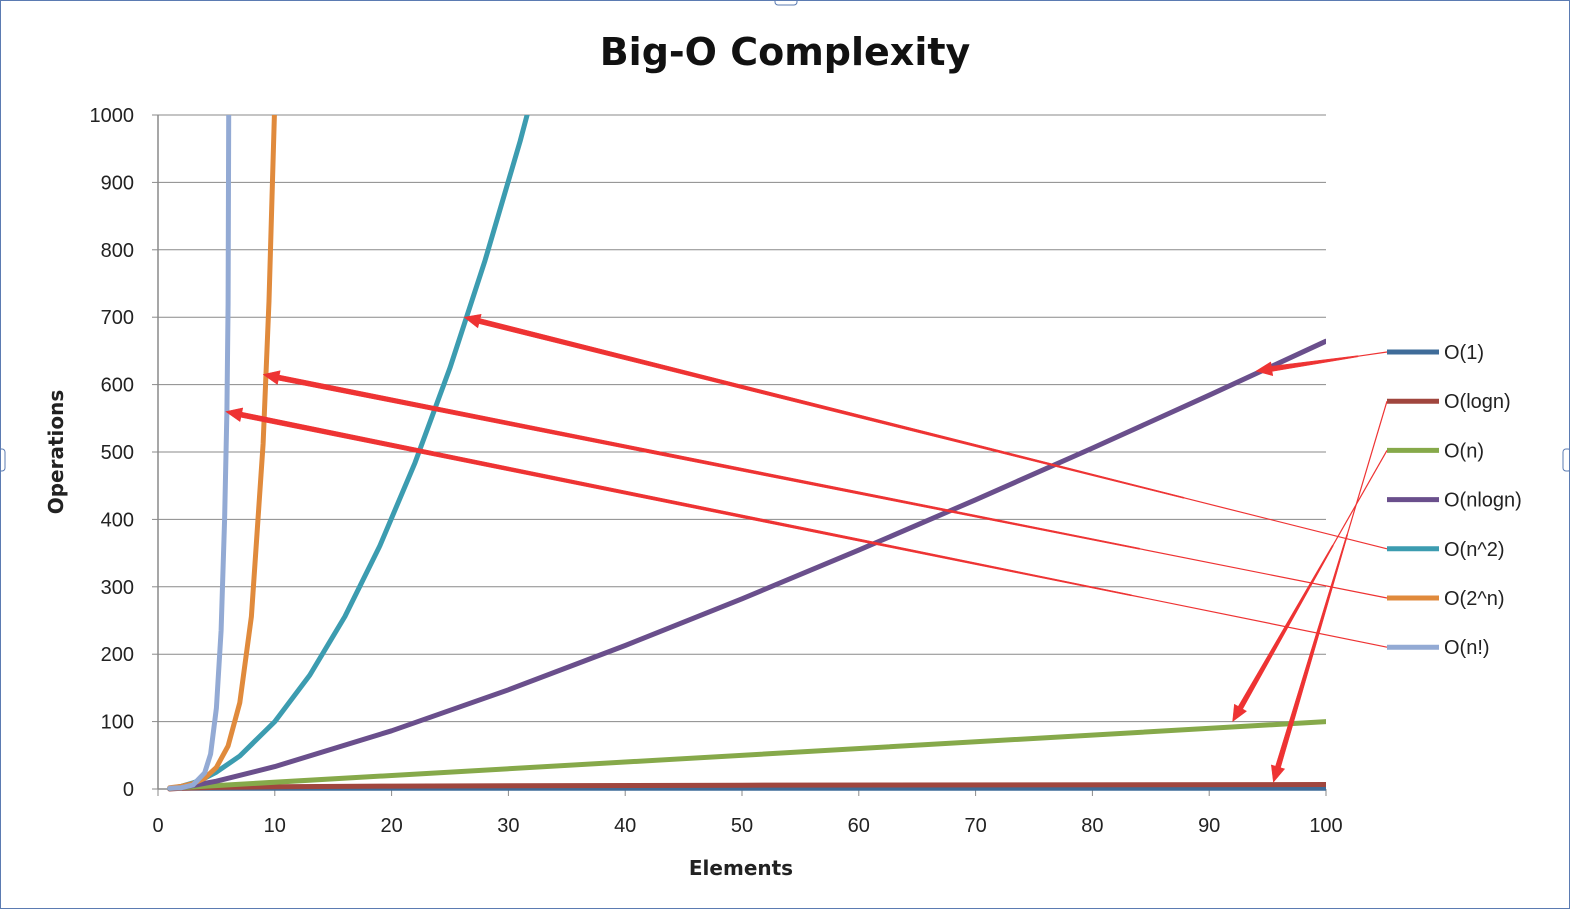  I want to click on x-tick-label-20: 20, so click(391, 826).